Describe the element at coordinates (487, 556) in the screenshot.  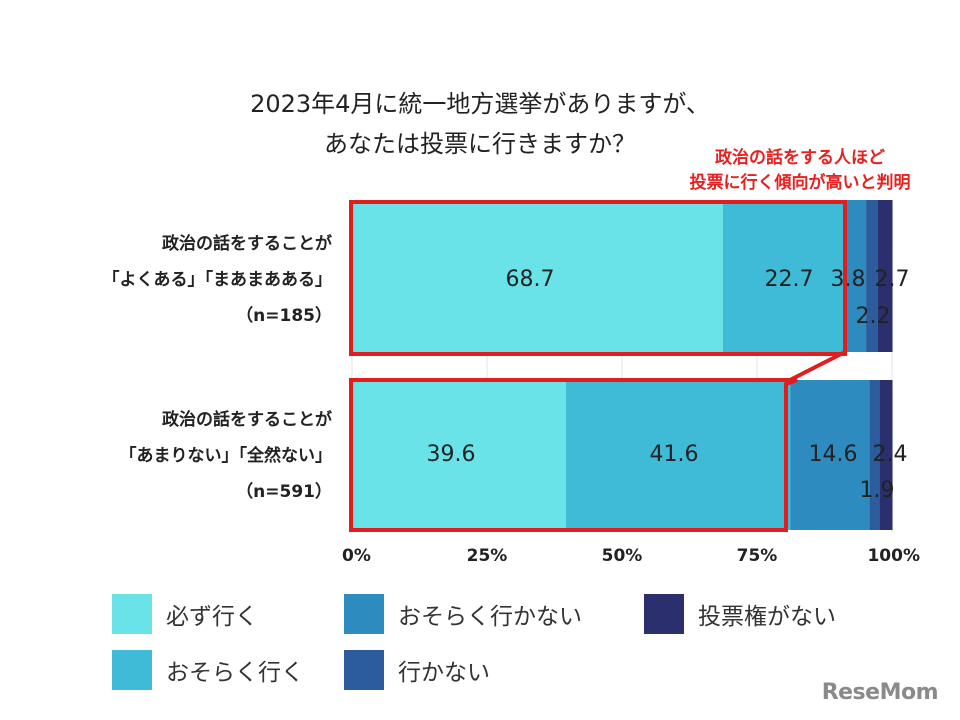
I see `x-tick-label: 25%` at that location.